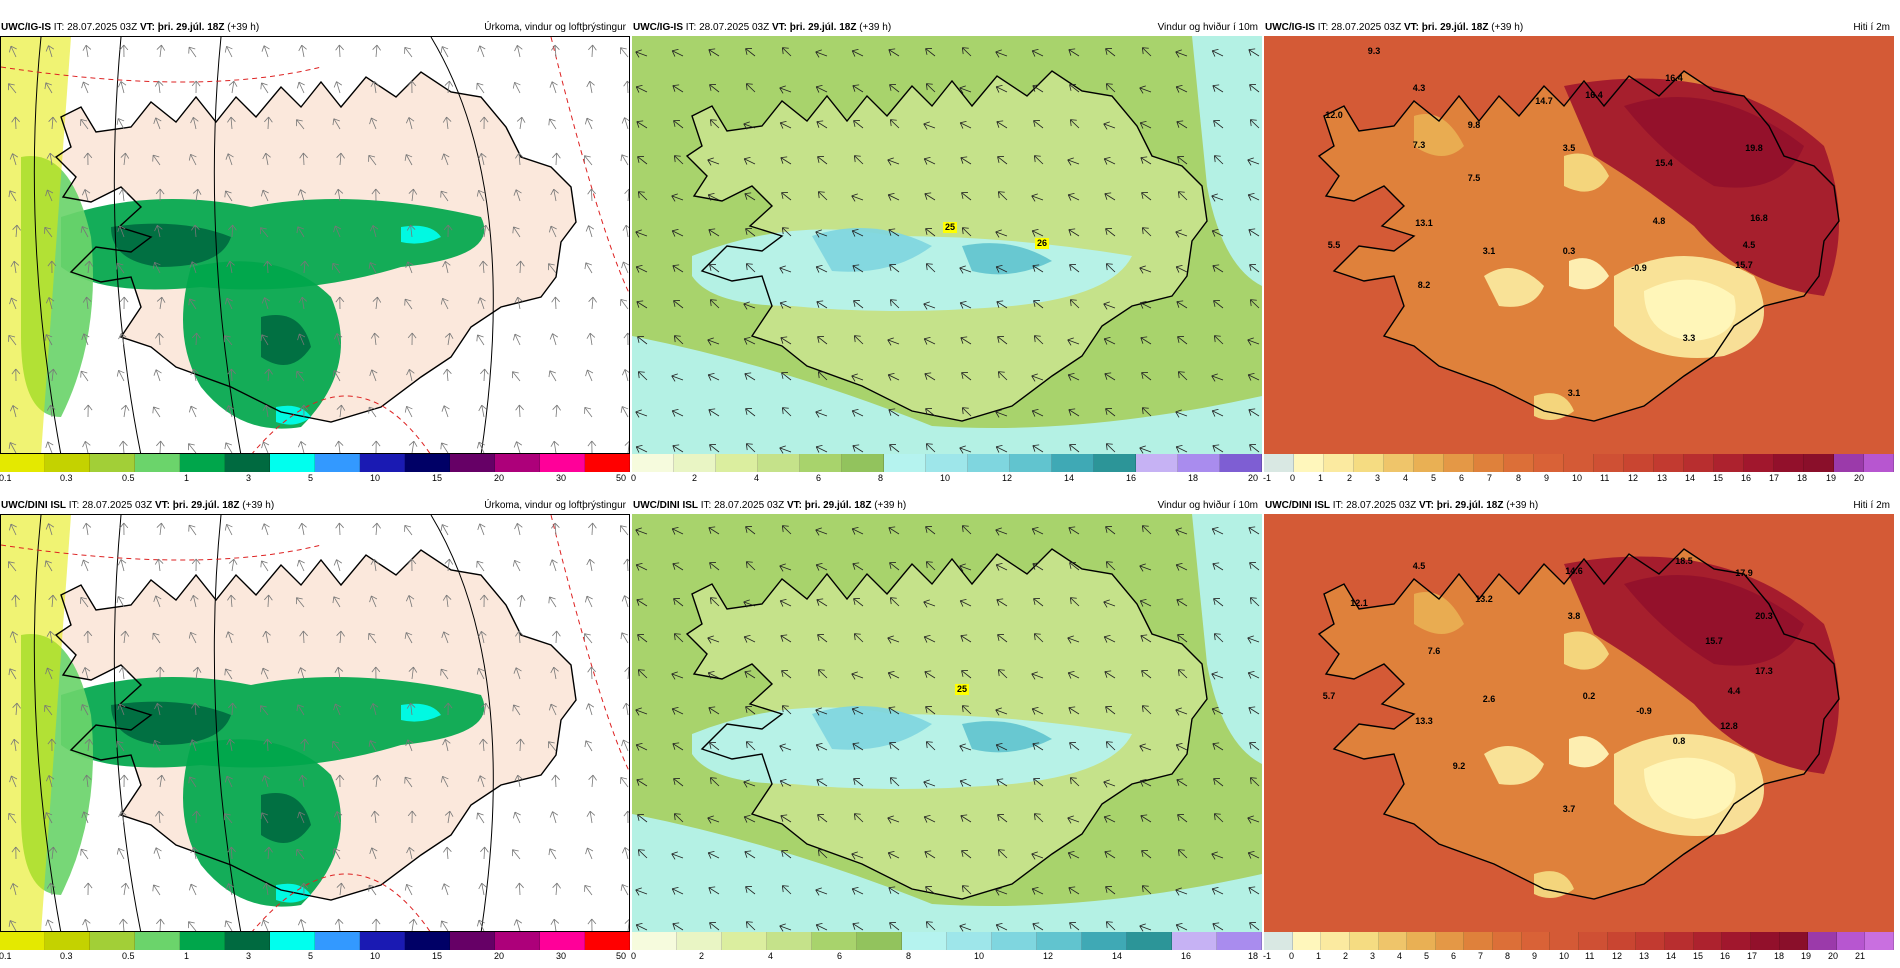 The width and height of the screenshot is (1900, 968). Describe the element at coordinates (191, 27) in the screenshot. I see `valid-time: þri. 29.júl. 18Z` at that location.